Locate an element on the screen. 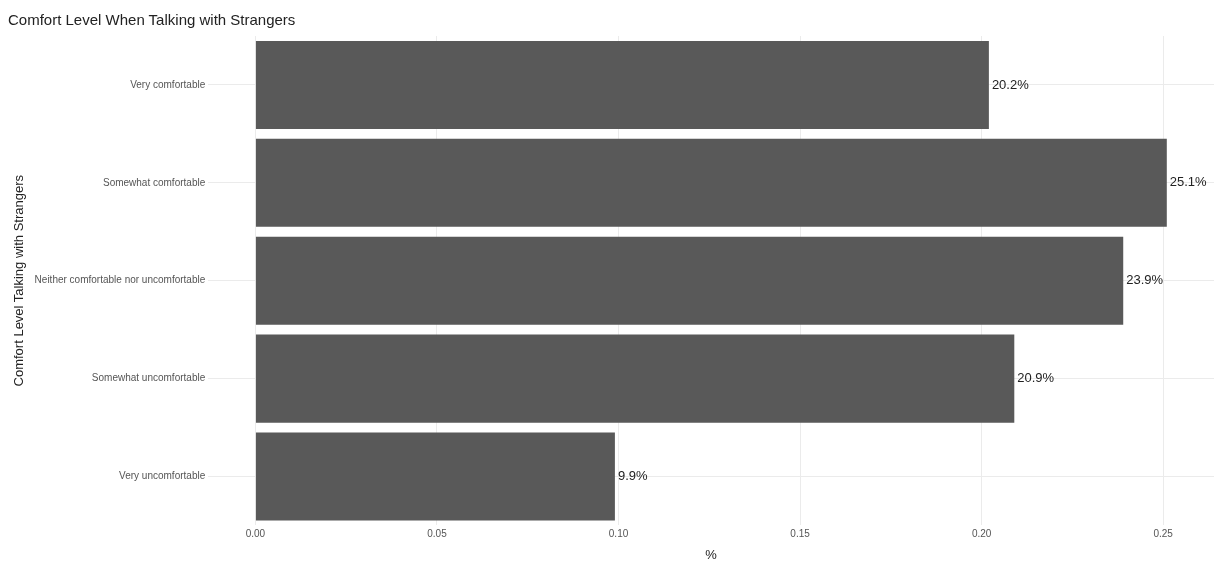  data-label: 20.2% is located at coordinates (1010, 84).